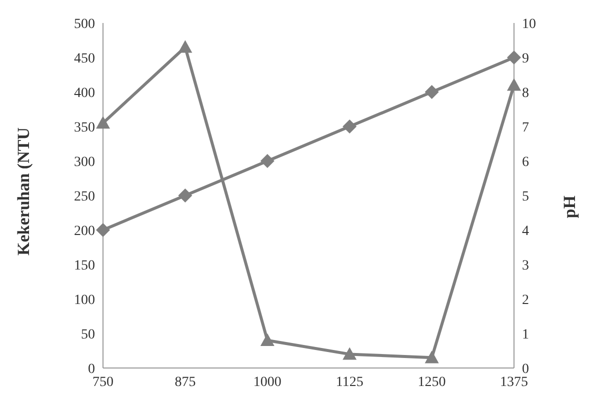 The image size is (602, 418). I want to click on x-tick-label: 1250, so click(432, 382).